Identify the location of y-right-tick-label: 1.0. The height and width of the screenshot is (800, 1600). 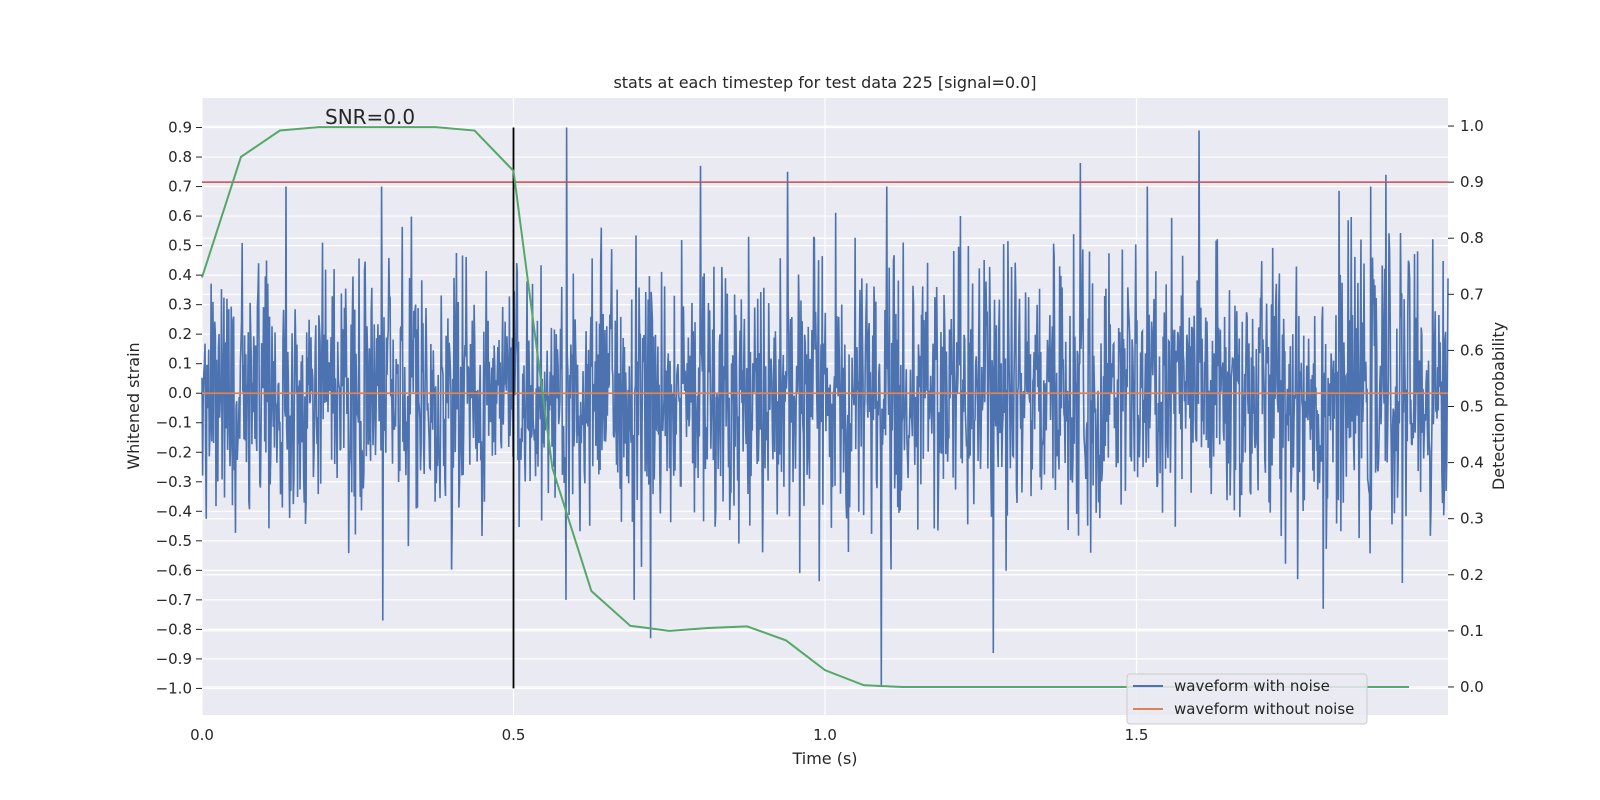
(1472, 126).